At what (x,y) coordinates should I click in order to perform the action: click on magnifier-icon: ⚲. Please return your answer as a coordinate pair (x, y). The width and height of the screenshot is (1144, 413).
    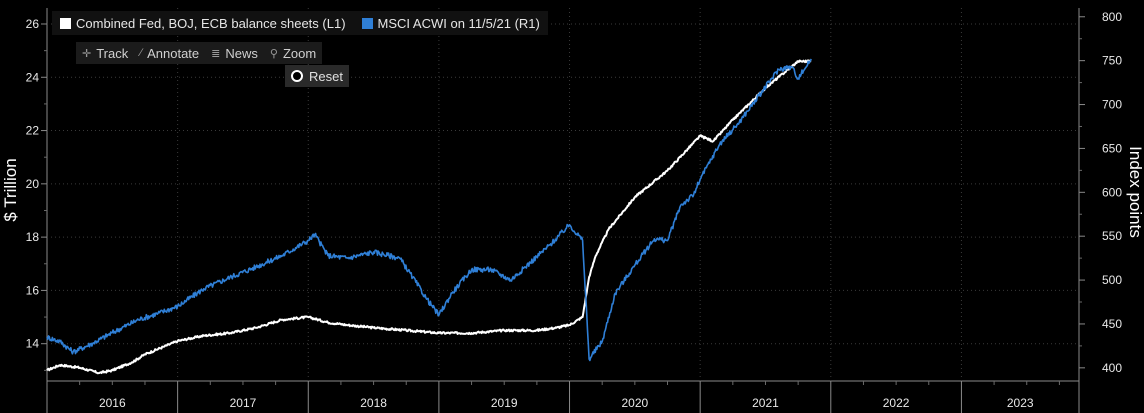
    Looking at the image, I should click on (273, 53).